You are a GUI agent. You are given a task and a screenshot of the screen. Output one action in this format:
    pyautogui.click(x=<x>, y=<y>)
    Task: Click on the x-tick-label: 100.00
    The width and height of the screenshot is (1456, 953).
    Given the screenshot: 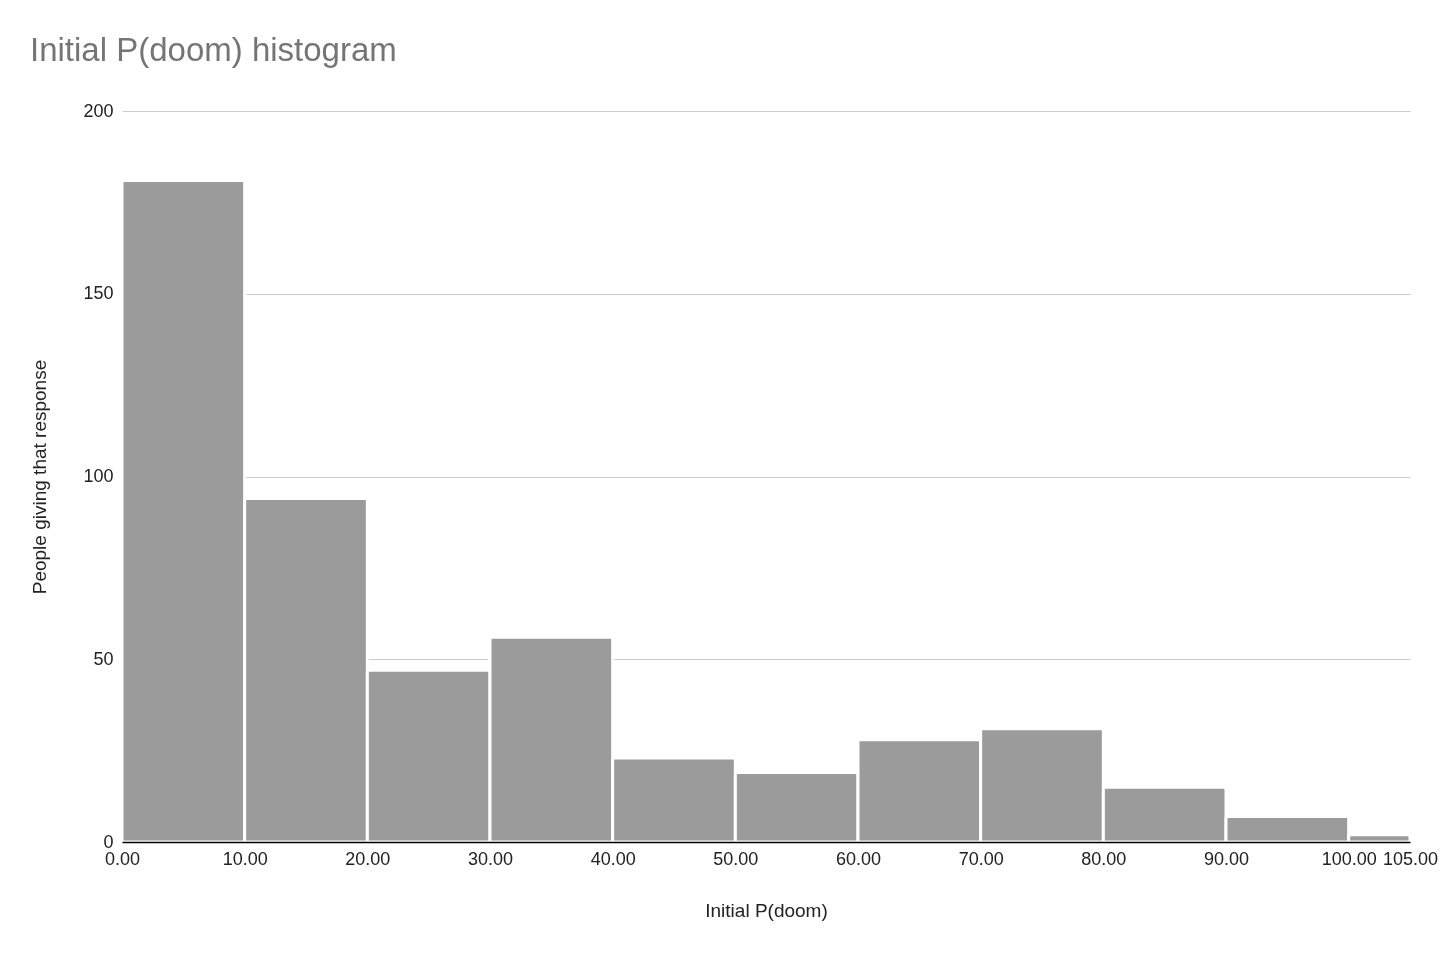 What is the action you would take?
    pyautogui.click(x=1349, y=858)
    